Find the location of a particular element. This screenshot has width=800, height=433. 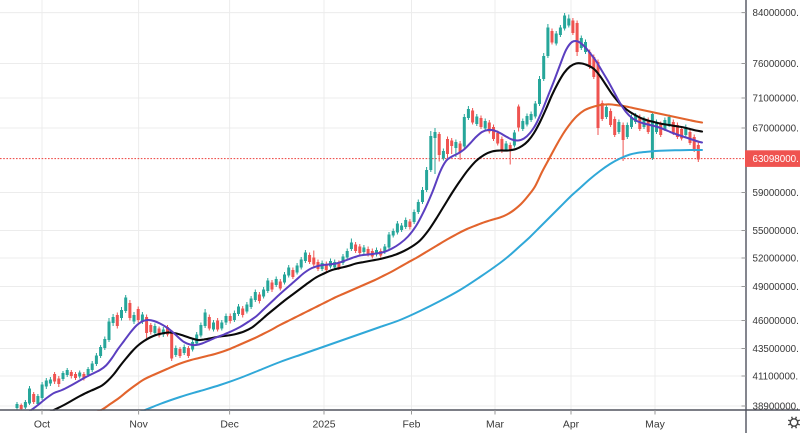

svg-text: 59000000. is located at coordinates (776, 193).